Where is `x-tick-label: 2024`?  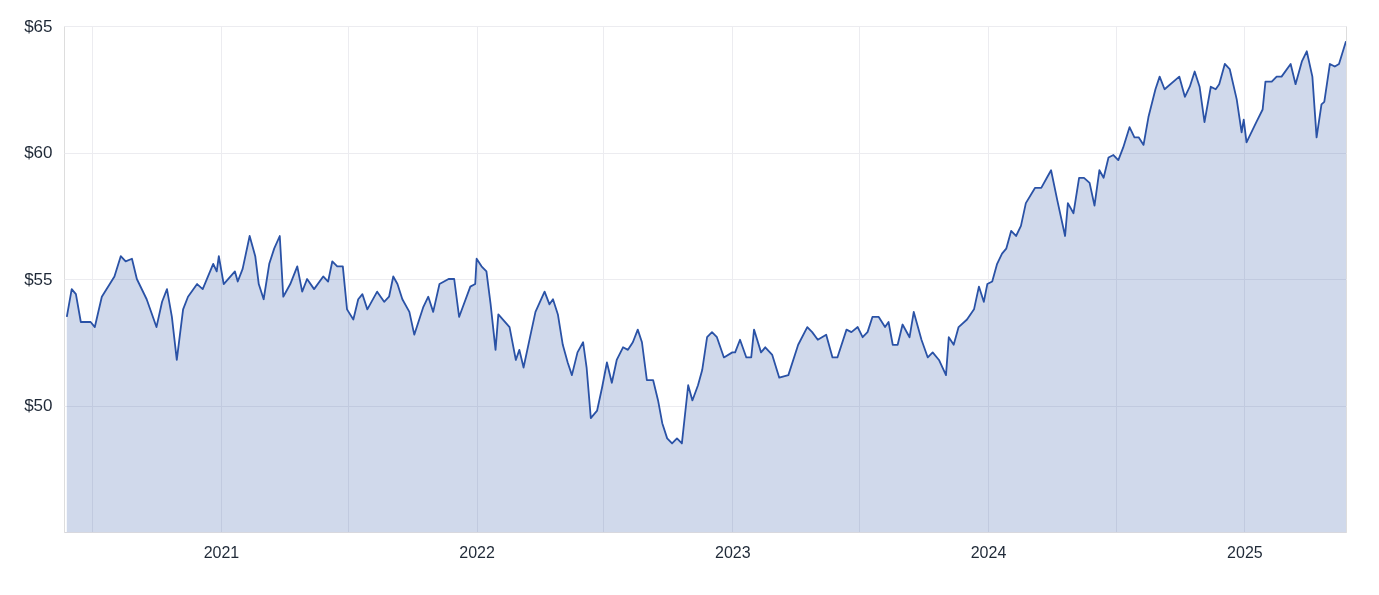
x-tick-label: 2024 is located at coordinates (988, 552).